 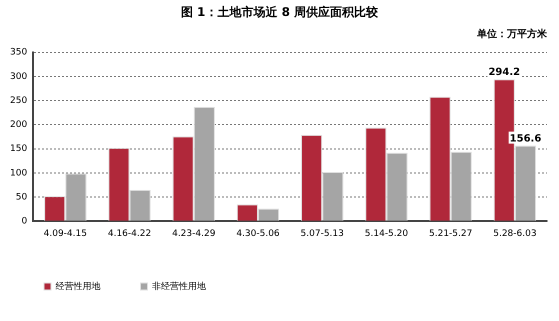 I want to click on y-tick-label: 350, so click(x=19, y=53).